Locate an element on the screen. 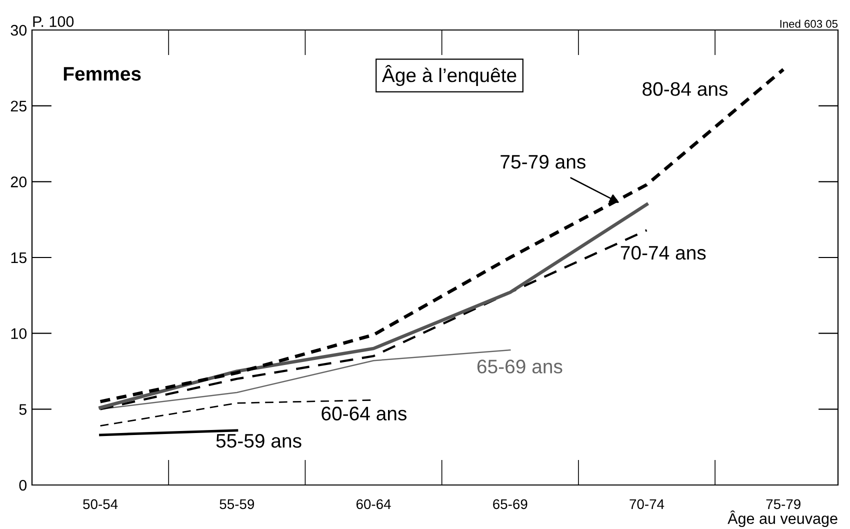 The image size is (850, 529). y-tick-label: 10 is located at coordinates (19, 334).